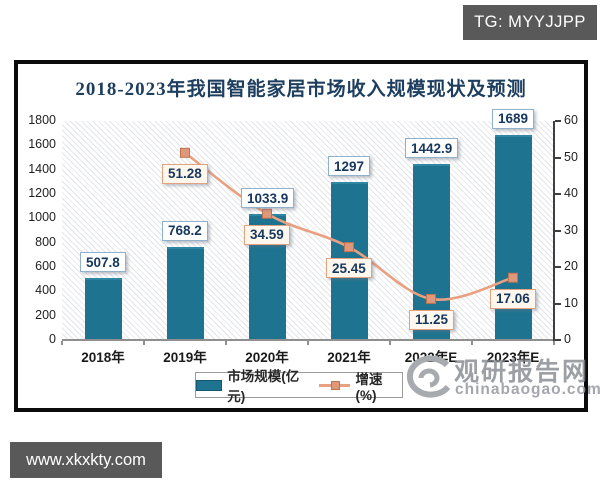 This screenshot has width=600, height=480. What do you see at coordinates (571, 193) in the screenshot?
I see `right-axis-tick-label: 40` at bounding box center [571, 193].